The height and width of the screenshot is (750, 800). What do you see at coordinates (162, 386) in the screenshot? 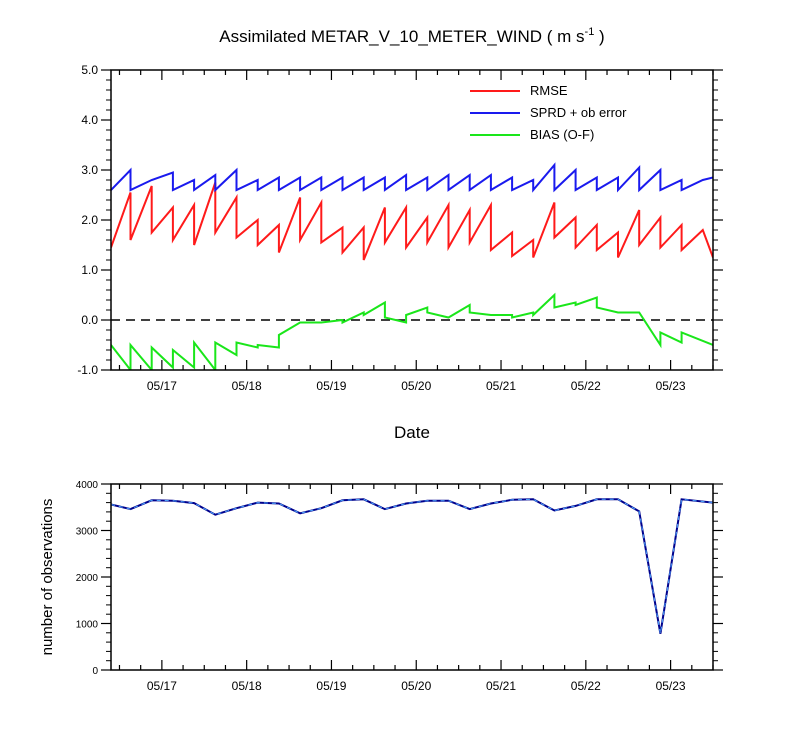
I see `chart0-x-tick-label: 05/17` at bounding box center [162, 386].